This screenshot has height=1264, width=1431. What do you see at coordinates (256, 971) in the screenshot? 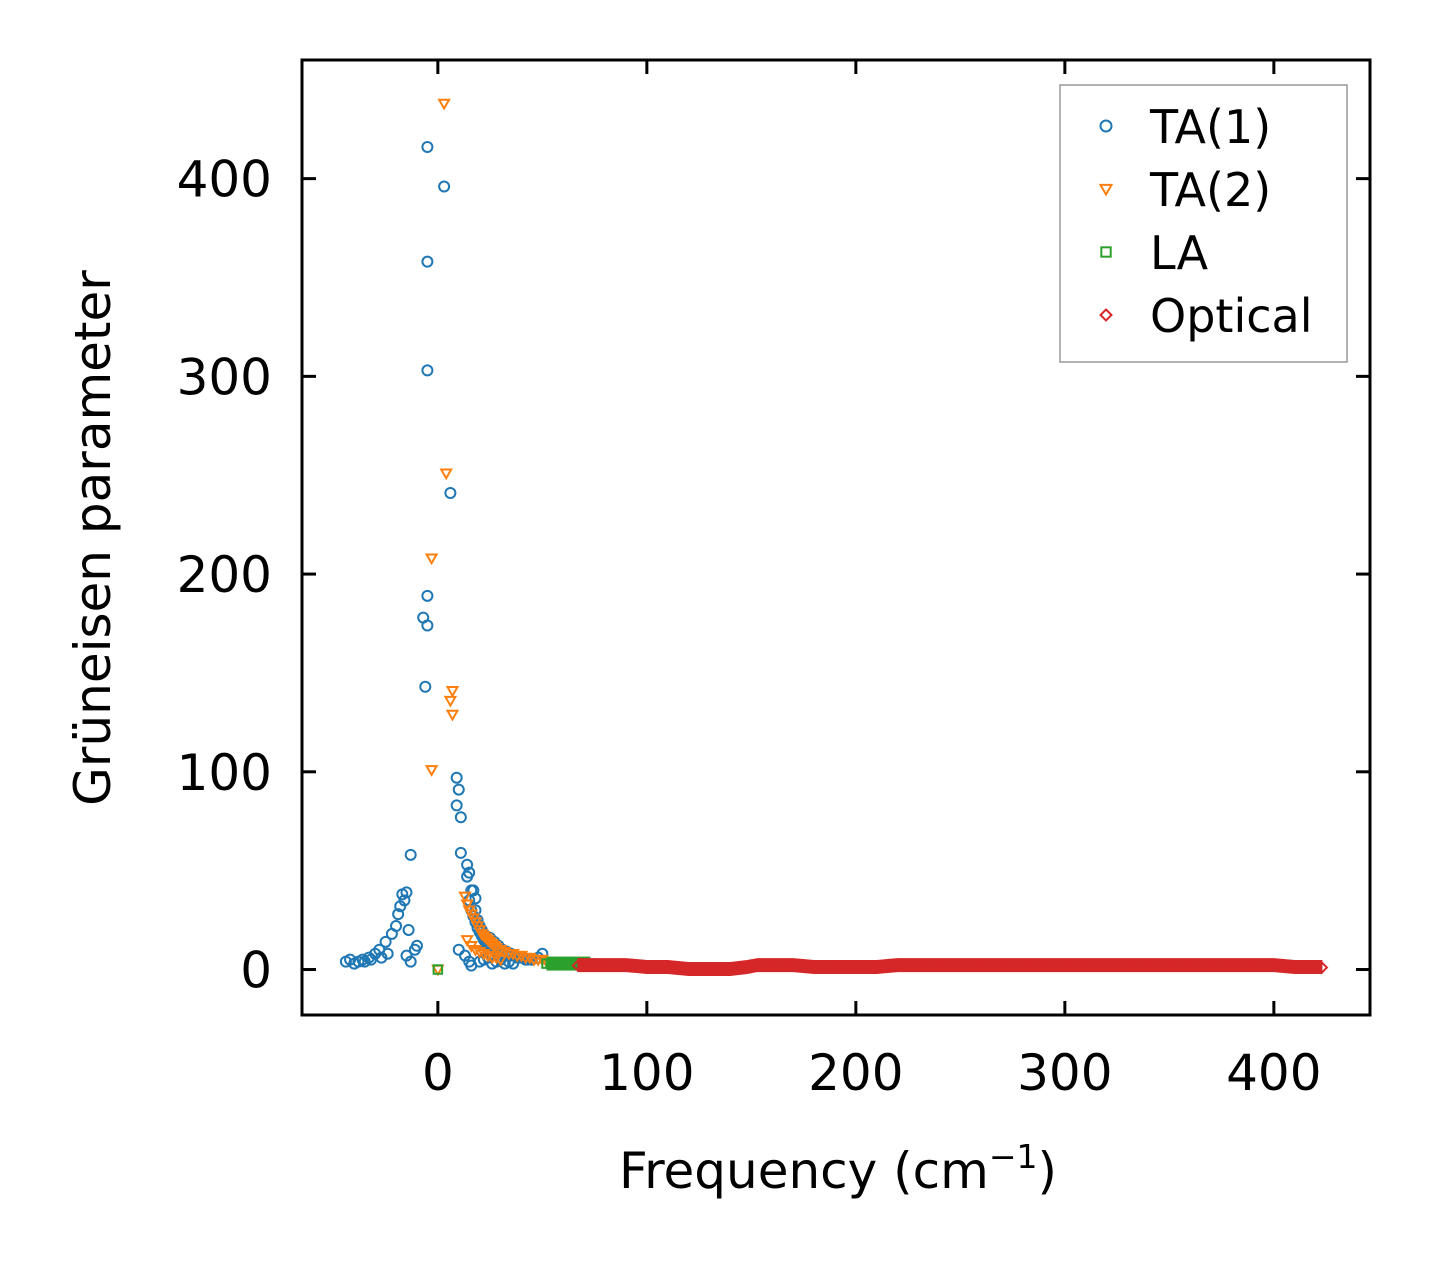
I see `y-tick-label: 0` at bounding box center [256, 971].